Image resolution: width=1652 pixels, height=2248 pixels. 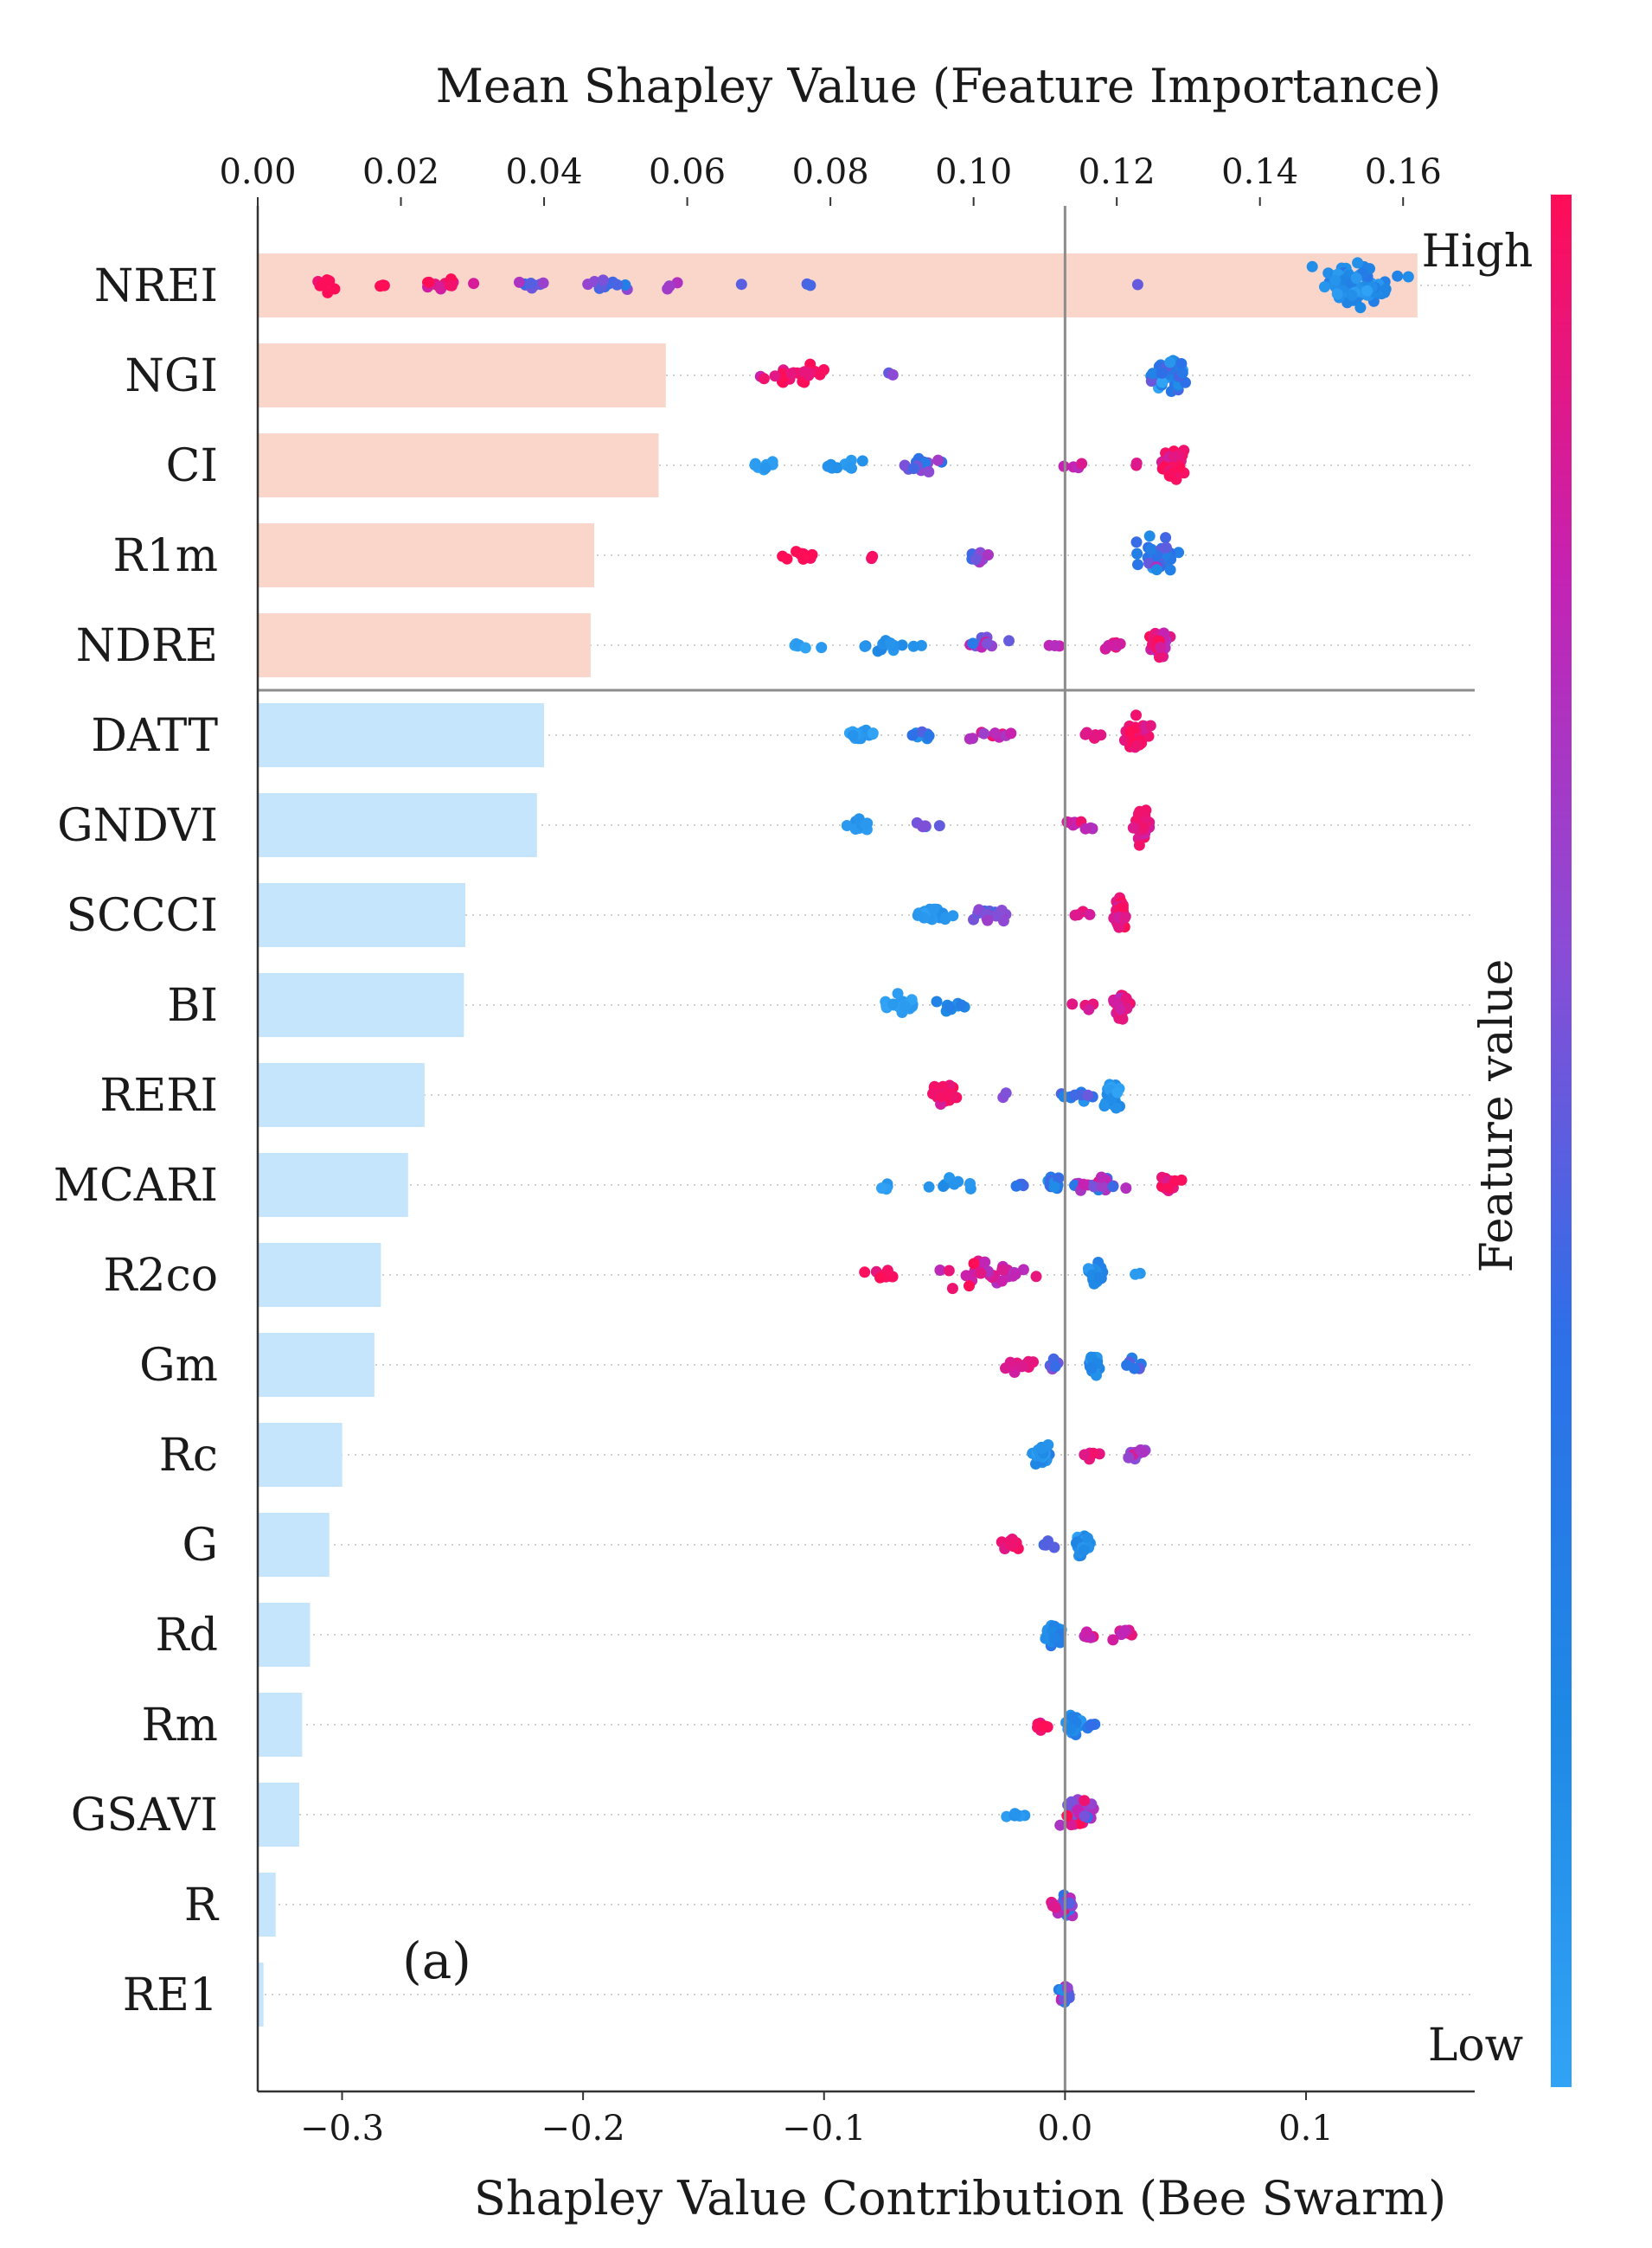 What do you see at coordinates (171, 376) in the screenshot?
I see `feature-label-ngi: NGI` at bounding box center [171, 376].